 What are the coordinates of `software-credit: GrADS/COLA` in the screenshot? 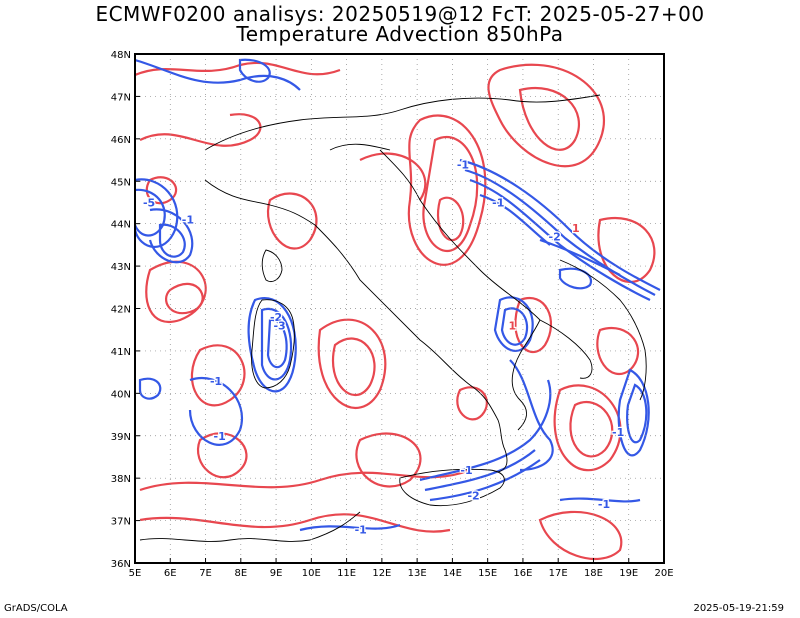 It's located at (36, 608).